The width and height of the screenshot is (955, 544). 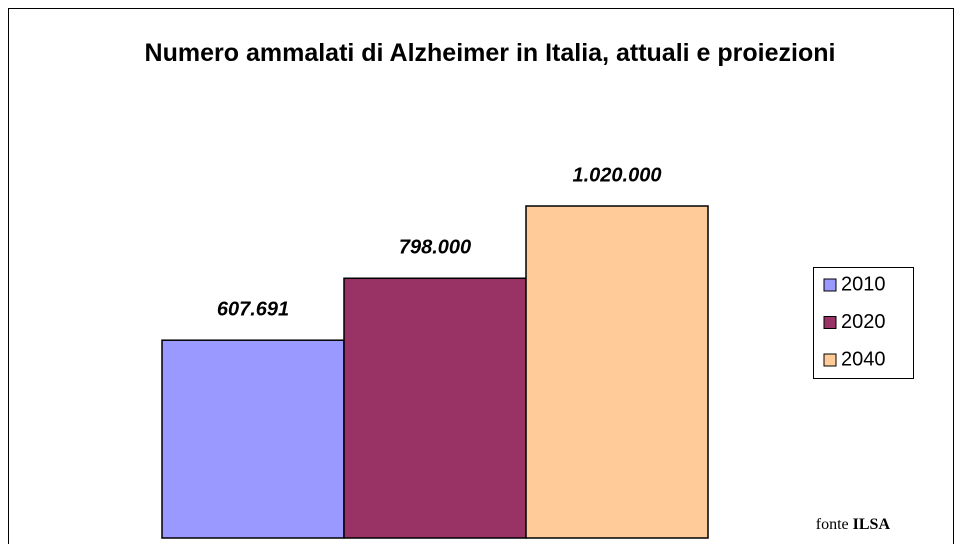 I want to click on legend-label: 2020, so click(x=863, y=322).